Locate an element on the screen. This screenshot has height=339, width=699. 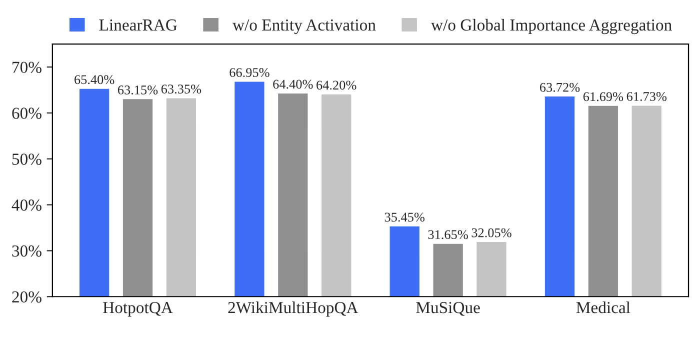
y-tick-label: 70% is located at coordinates (27, 68).